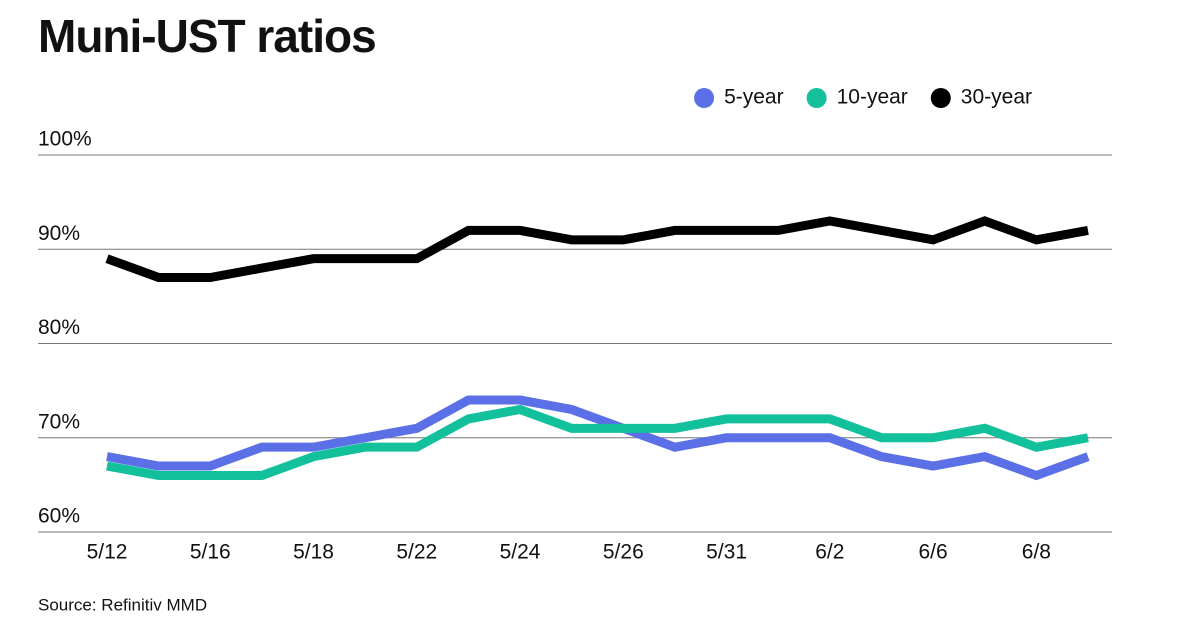  Describe the element at coordinates (520, 552) in the screenshot. I see `x-tick-label: 5/24` at that location.